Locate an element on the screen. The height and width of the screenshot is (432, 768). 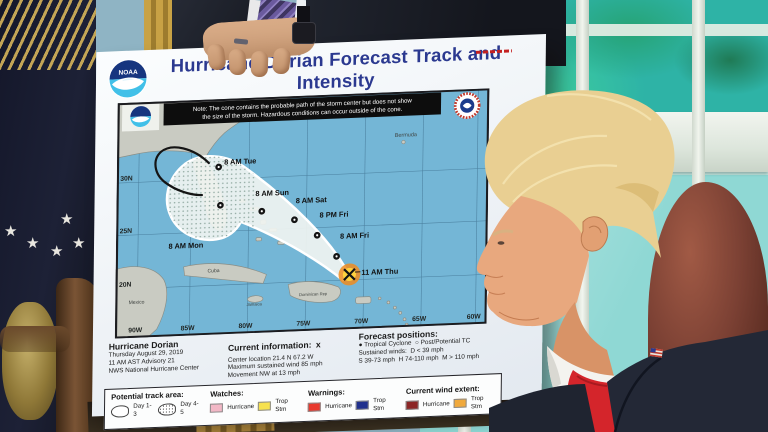
hurricane-watch-label: Hurricane is located at coordinates (241, 406).